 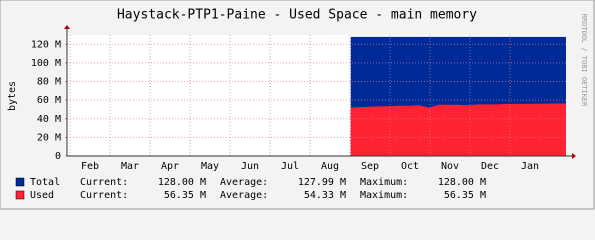 I want to click on x-tick-label: May, so click(x=210, y=166).